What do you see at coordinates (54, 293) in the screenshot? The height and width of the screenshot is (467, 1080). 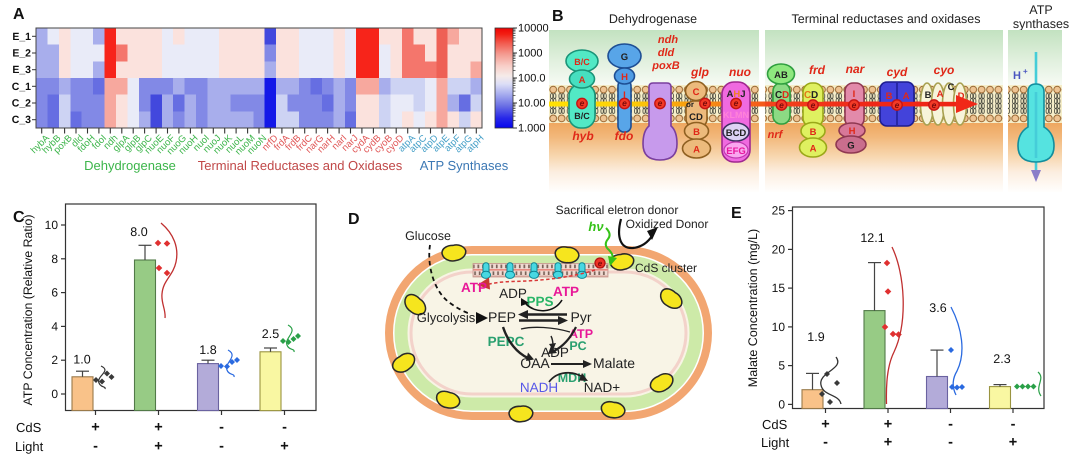 I see `svg-text: 6` at bounding box center [54, 293].